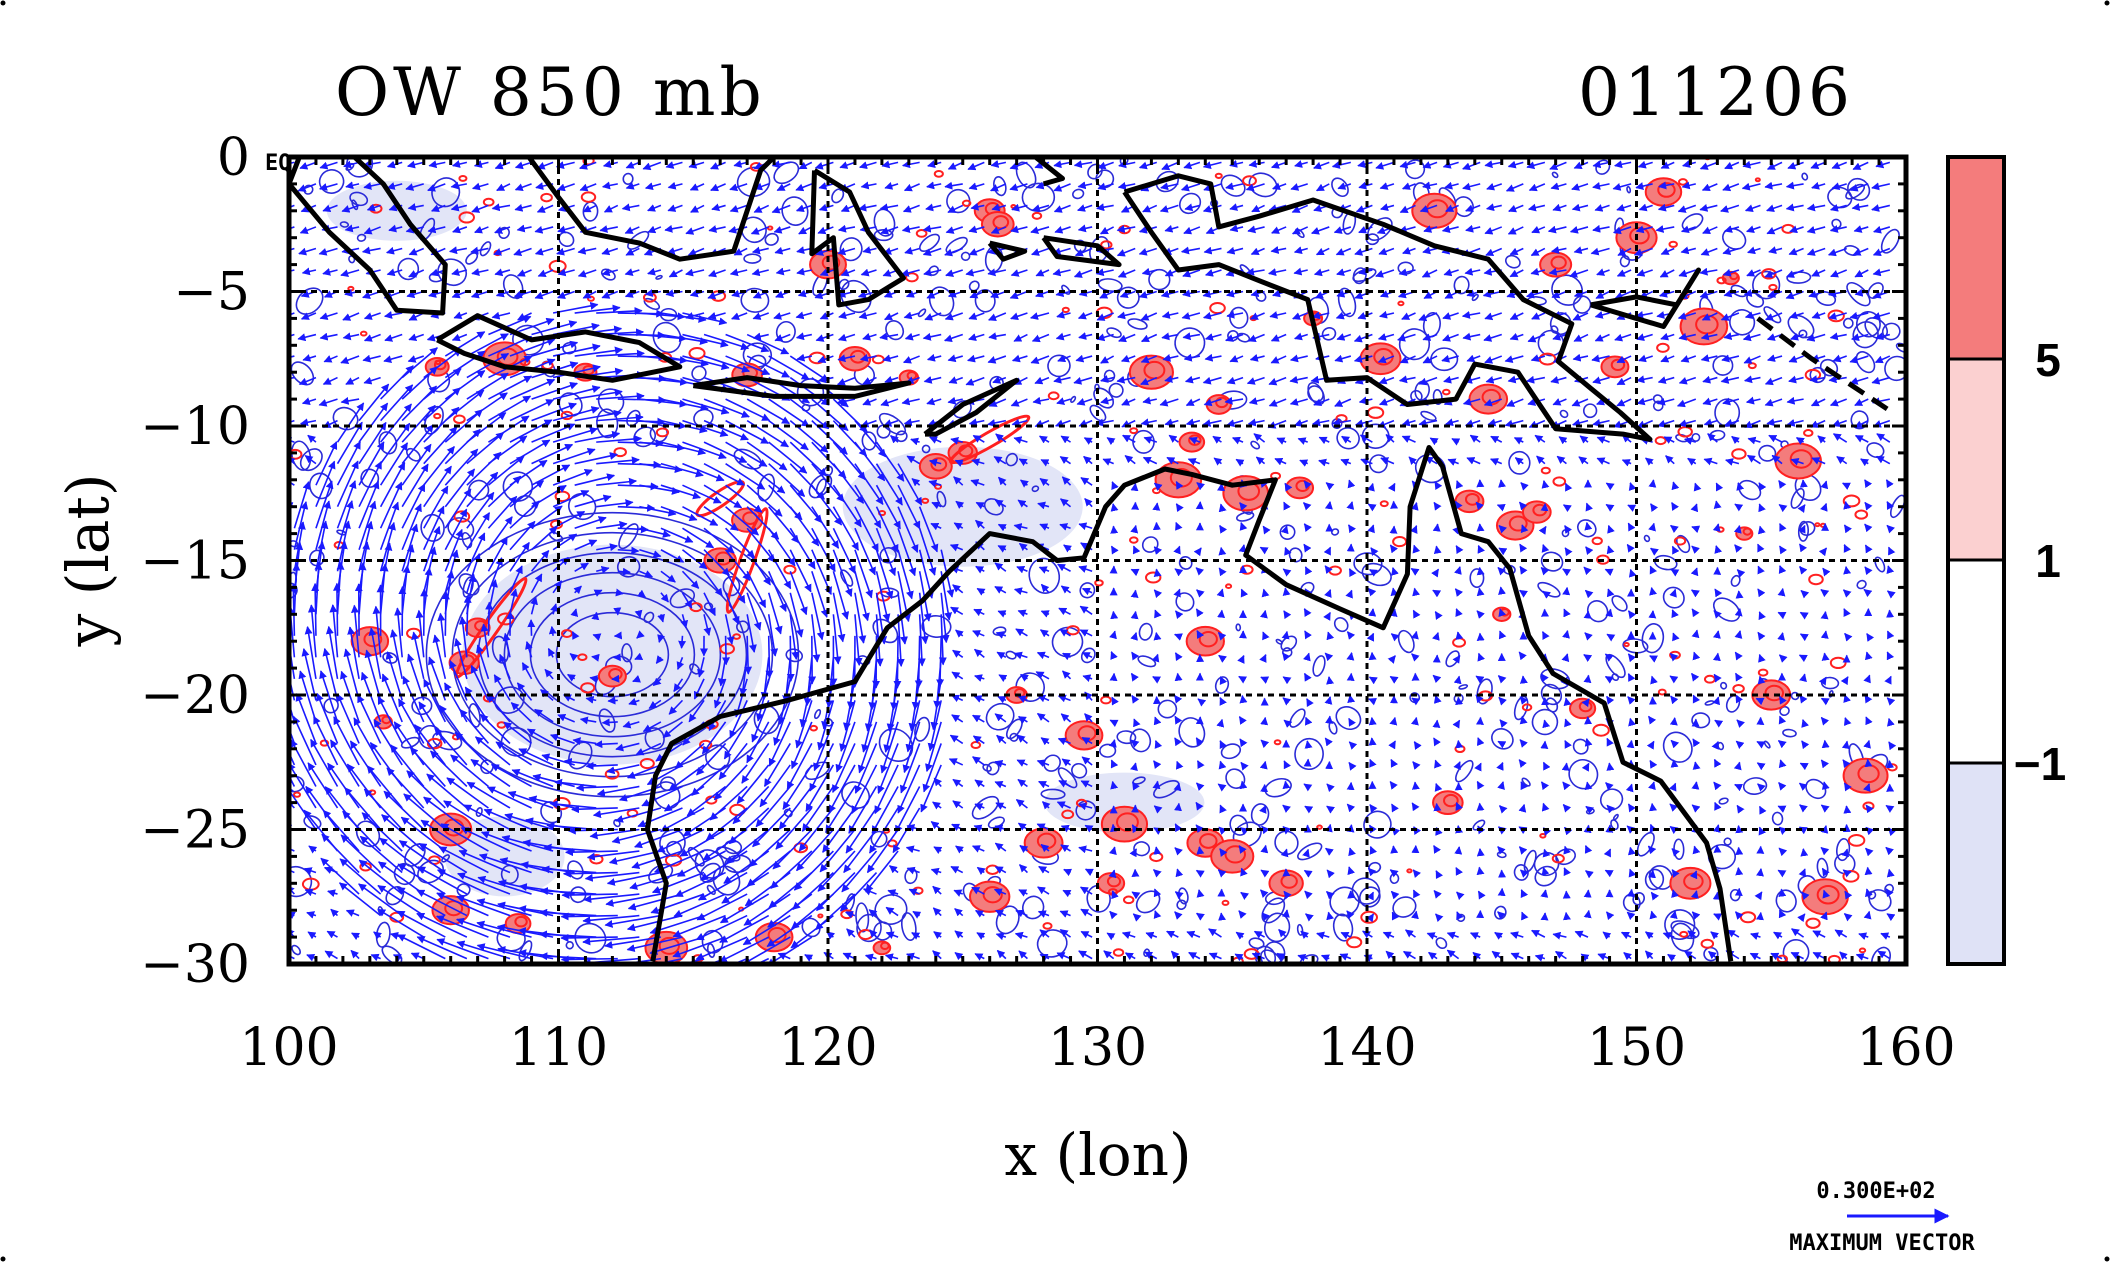 The height and width of the screenshot is (1263, 2111). Describe the element at coordinates (195, 965) in the screenshot. I see `y-tick-label: −30` at that location.